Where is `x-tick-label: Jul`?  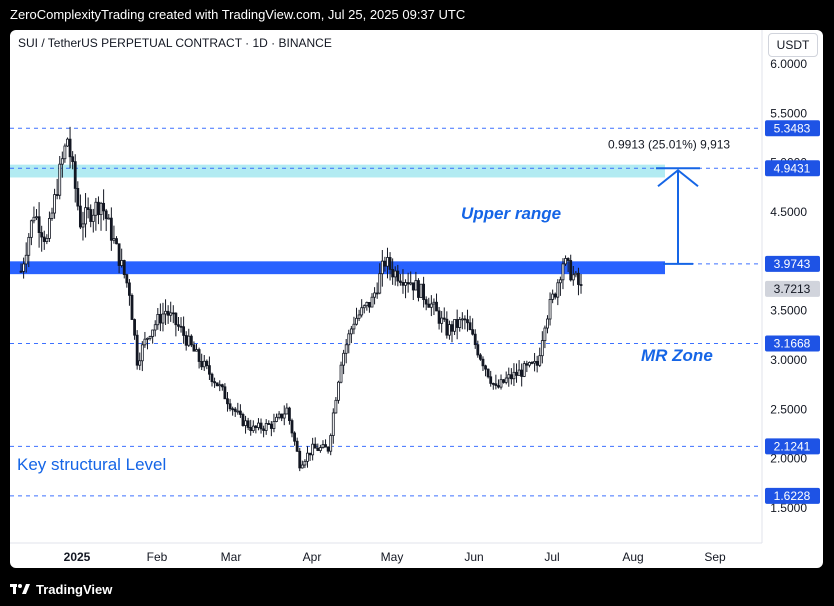
x-tick-label: Jul is located at coordinates (551, 557).